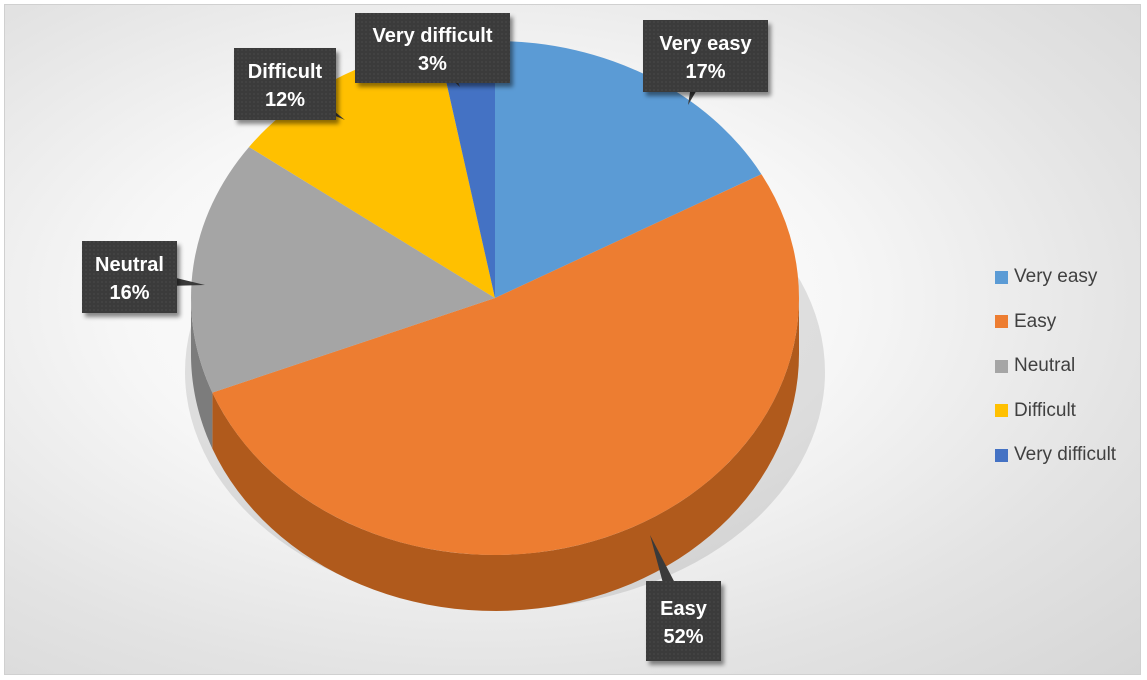 This screenshot has height=680, width=1147. I want to click on data-label-neutral: Neutral 16%, so click(143, 277).